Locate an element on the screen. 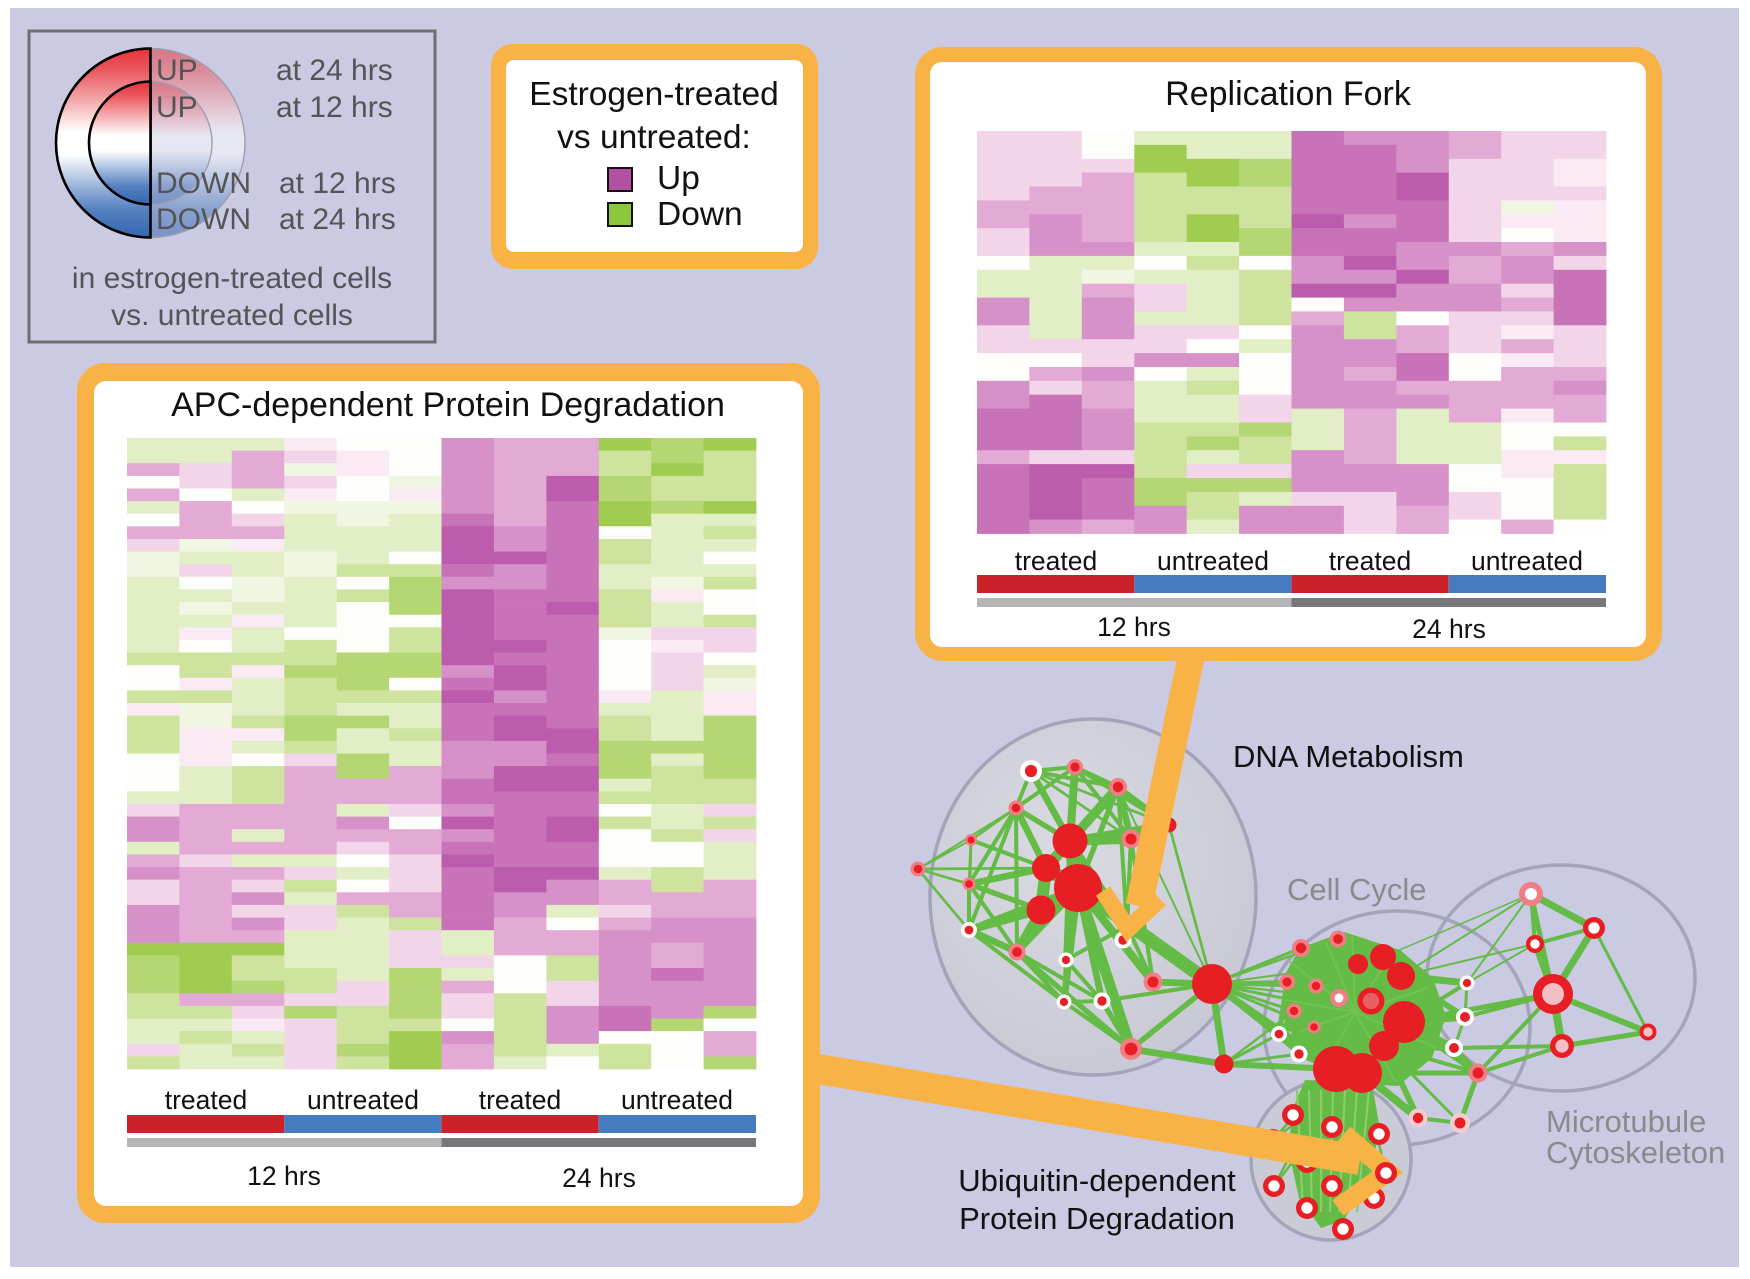  svg-text: Up is located at coordinates (678, 178).